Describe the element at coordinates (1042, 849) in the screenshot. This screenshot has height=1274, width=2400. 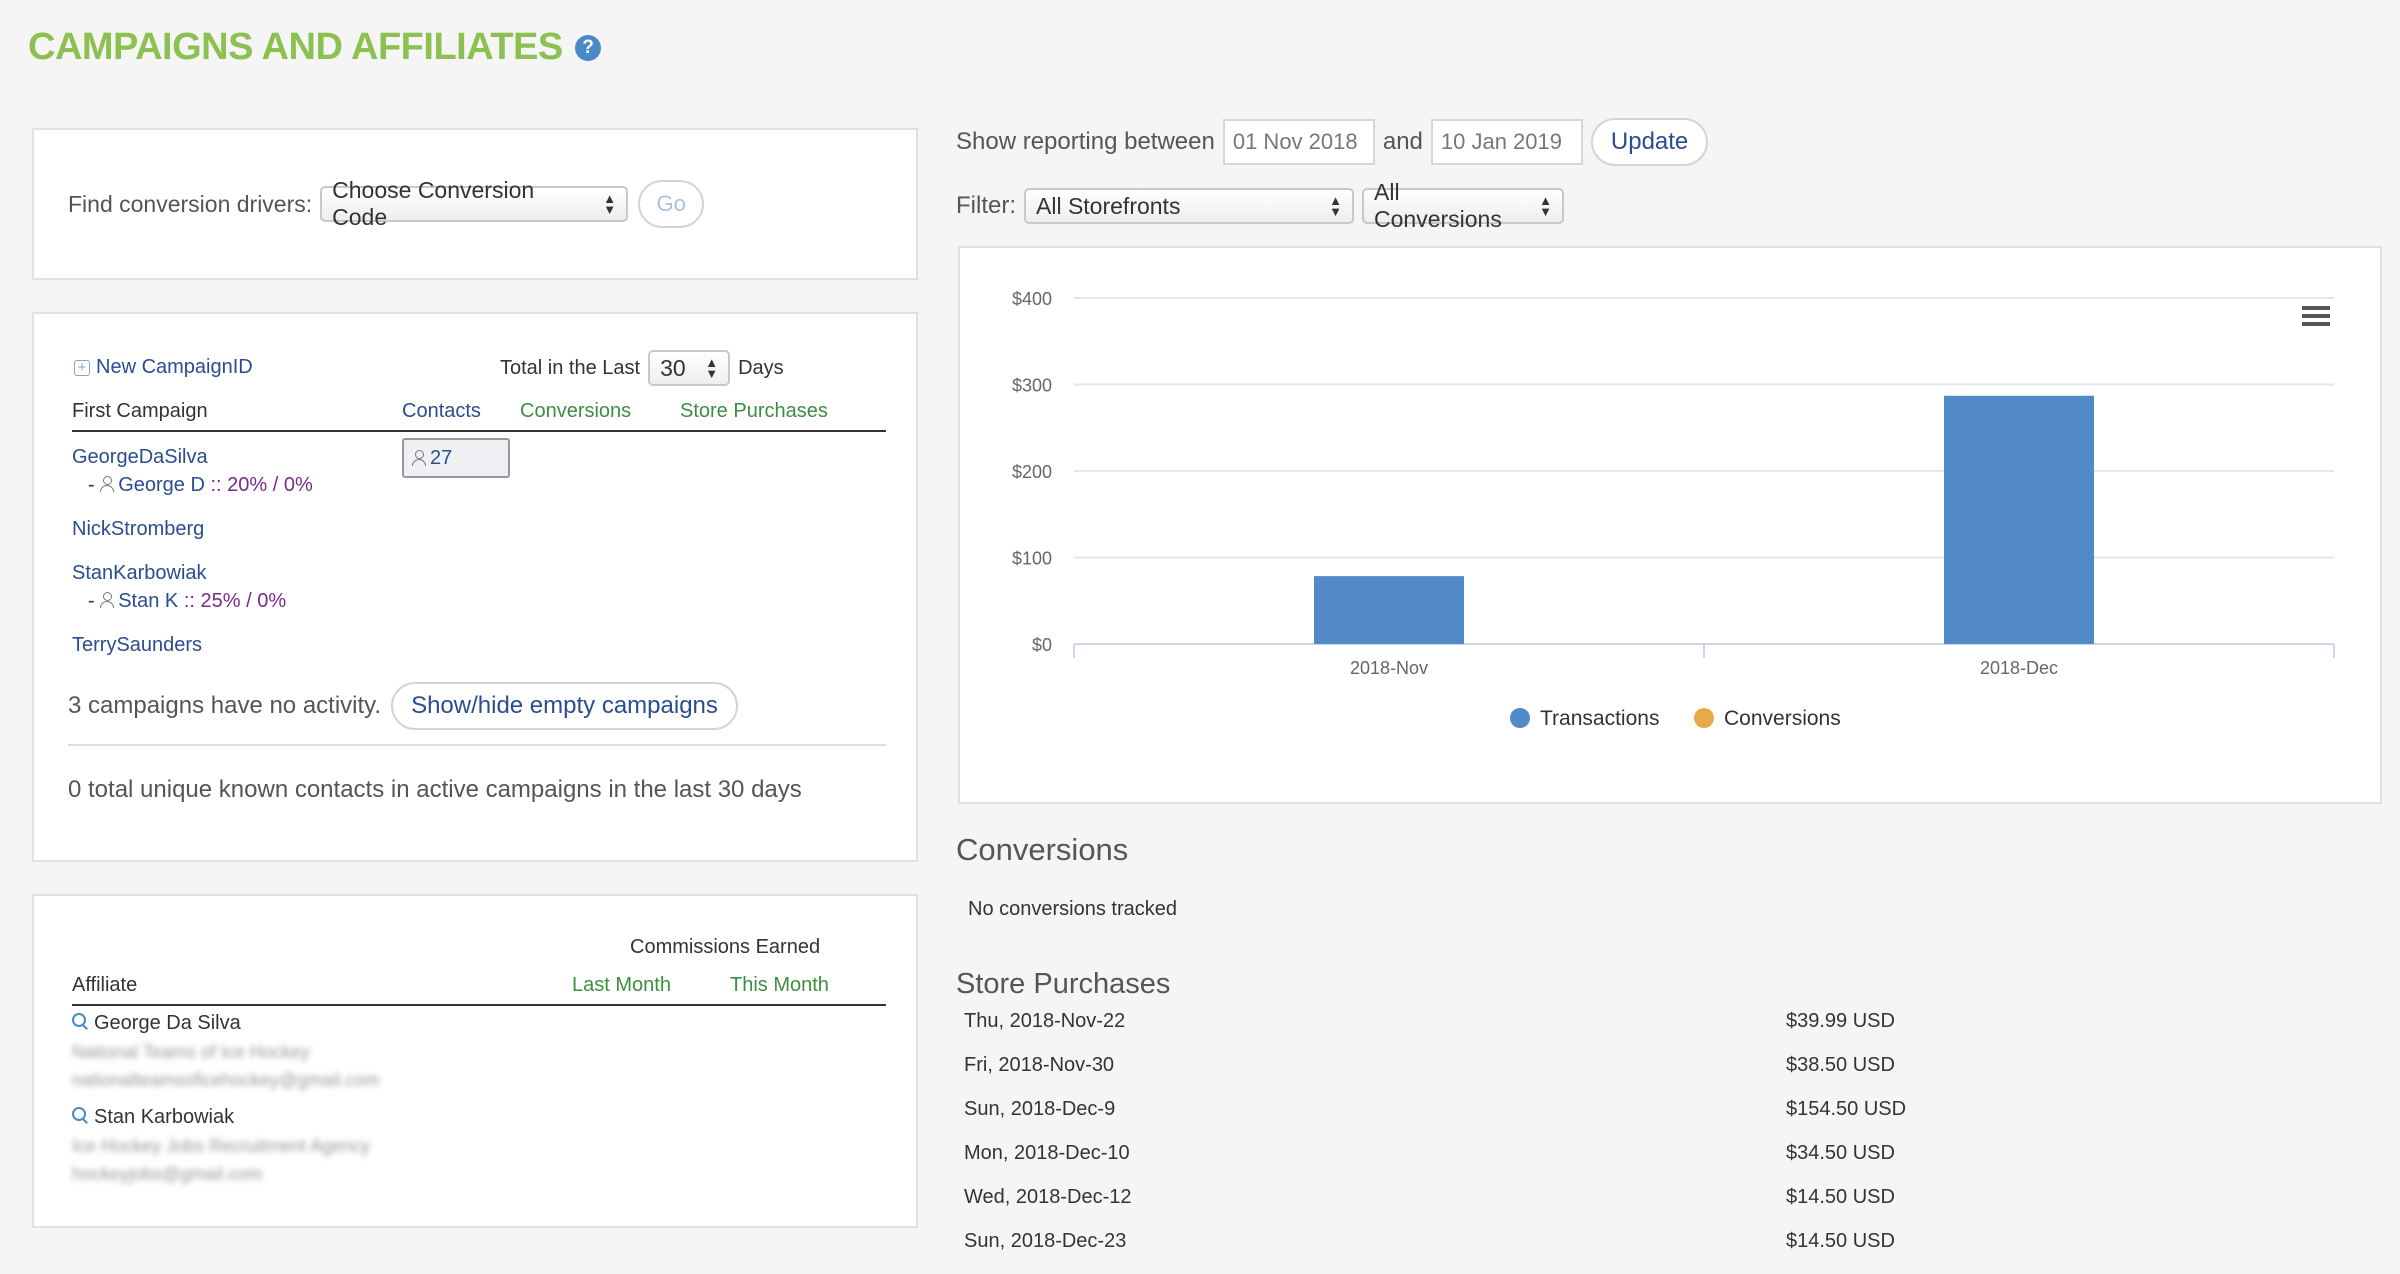
I see `conversions-title: Conversions` at that location.